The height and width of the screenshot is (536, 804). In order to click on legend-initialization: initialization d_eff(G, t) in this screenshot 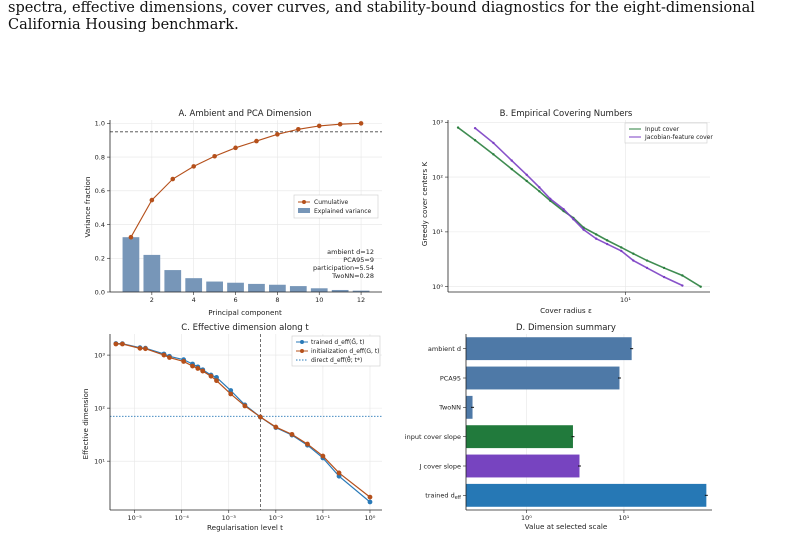, I will do `click(345, 351)`.